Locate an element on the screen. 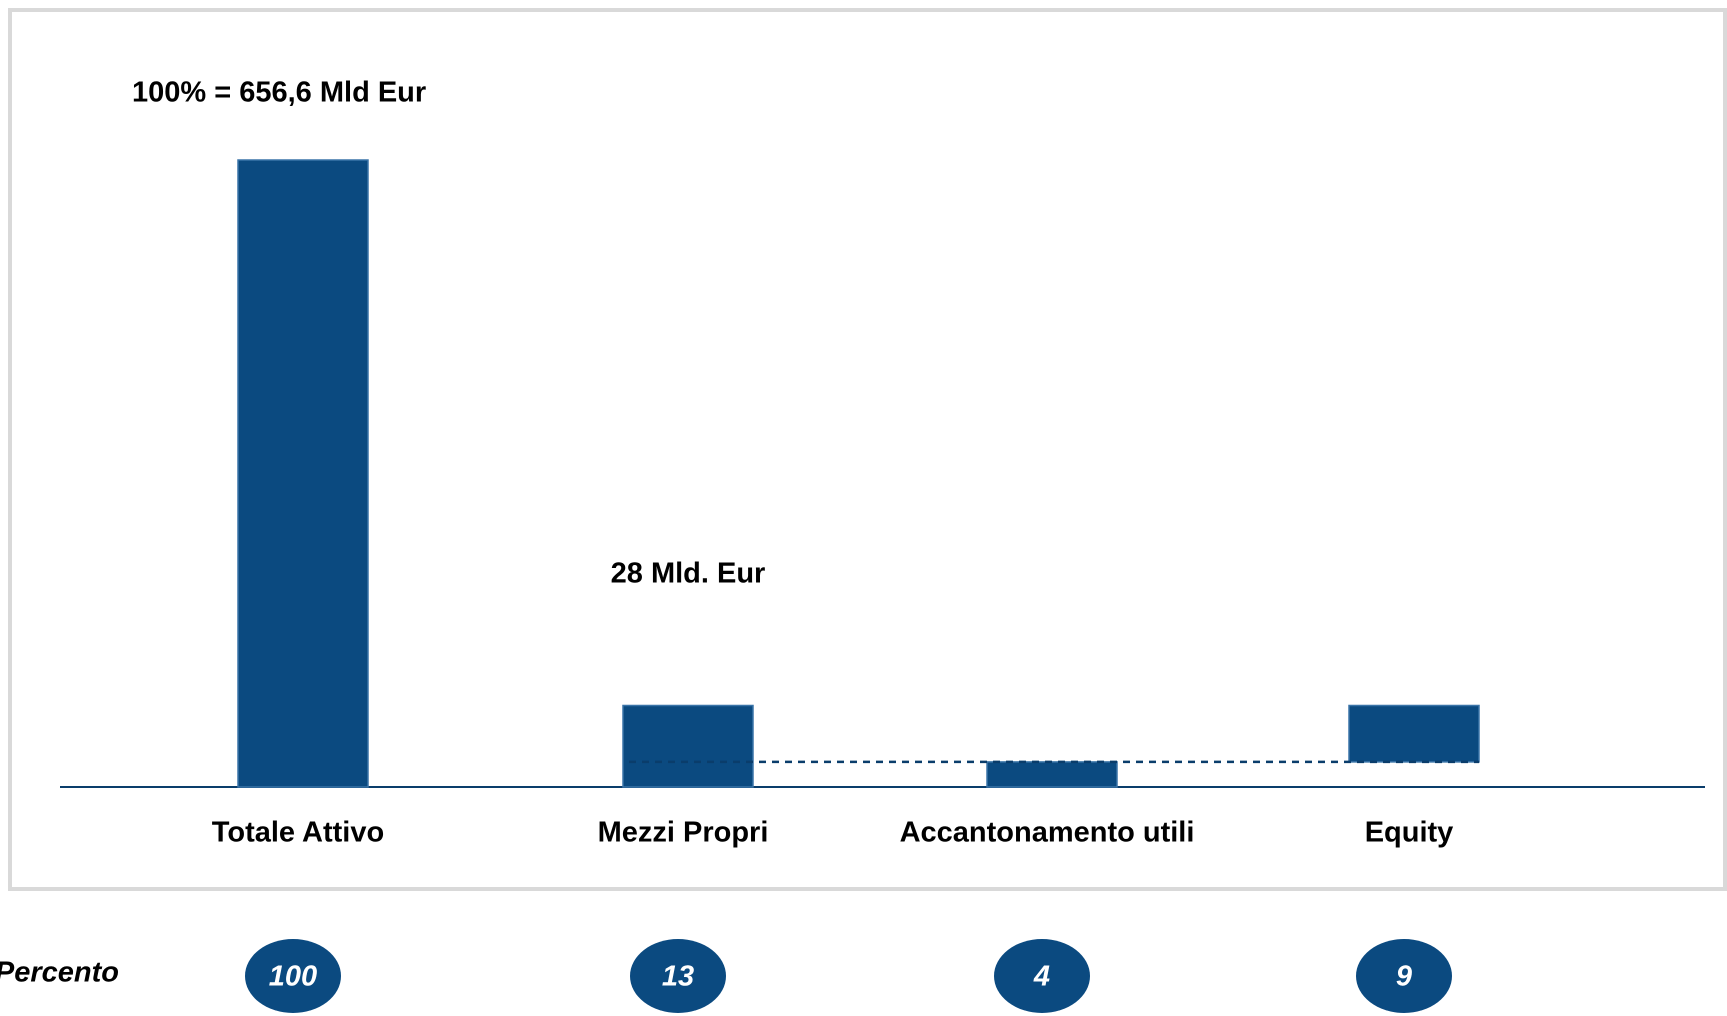  row-label: Percento is located at coordinates (59, 973).